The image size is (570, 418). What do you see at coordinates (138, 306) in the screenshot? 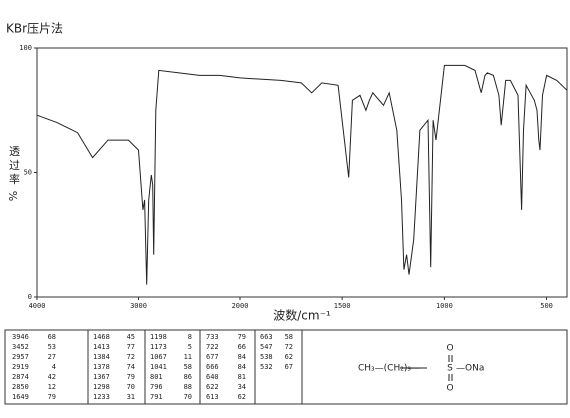
I see `x-tick-label: 3000` at bounding box center [138, 306].